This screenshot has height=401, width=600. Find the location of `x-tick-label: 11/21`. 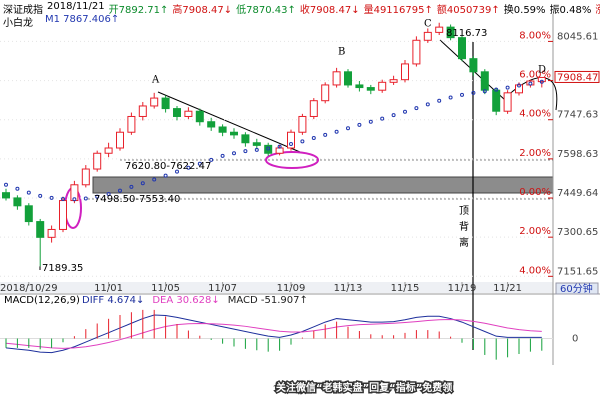

x-tick-label: 11/21 is located at coordinates (507, 288).